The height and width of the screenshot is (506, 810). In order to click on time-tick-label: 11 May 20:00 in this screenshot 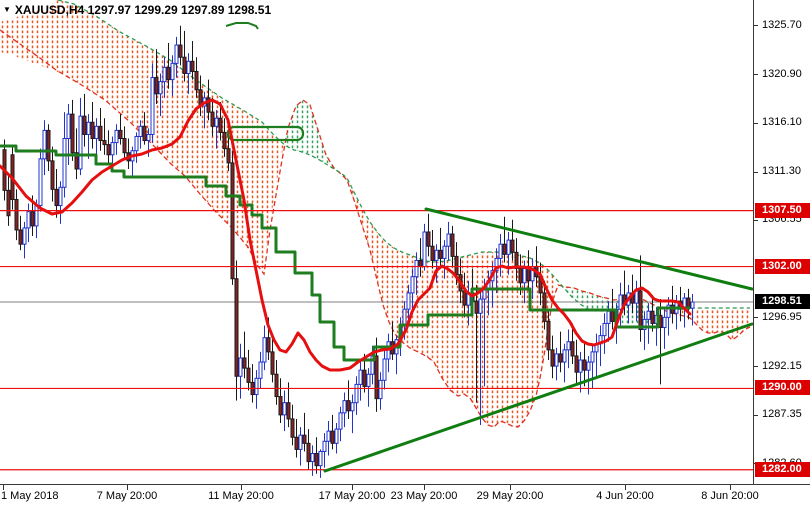, I will do `click(241, 496)`.